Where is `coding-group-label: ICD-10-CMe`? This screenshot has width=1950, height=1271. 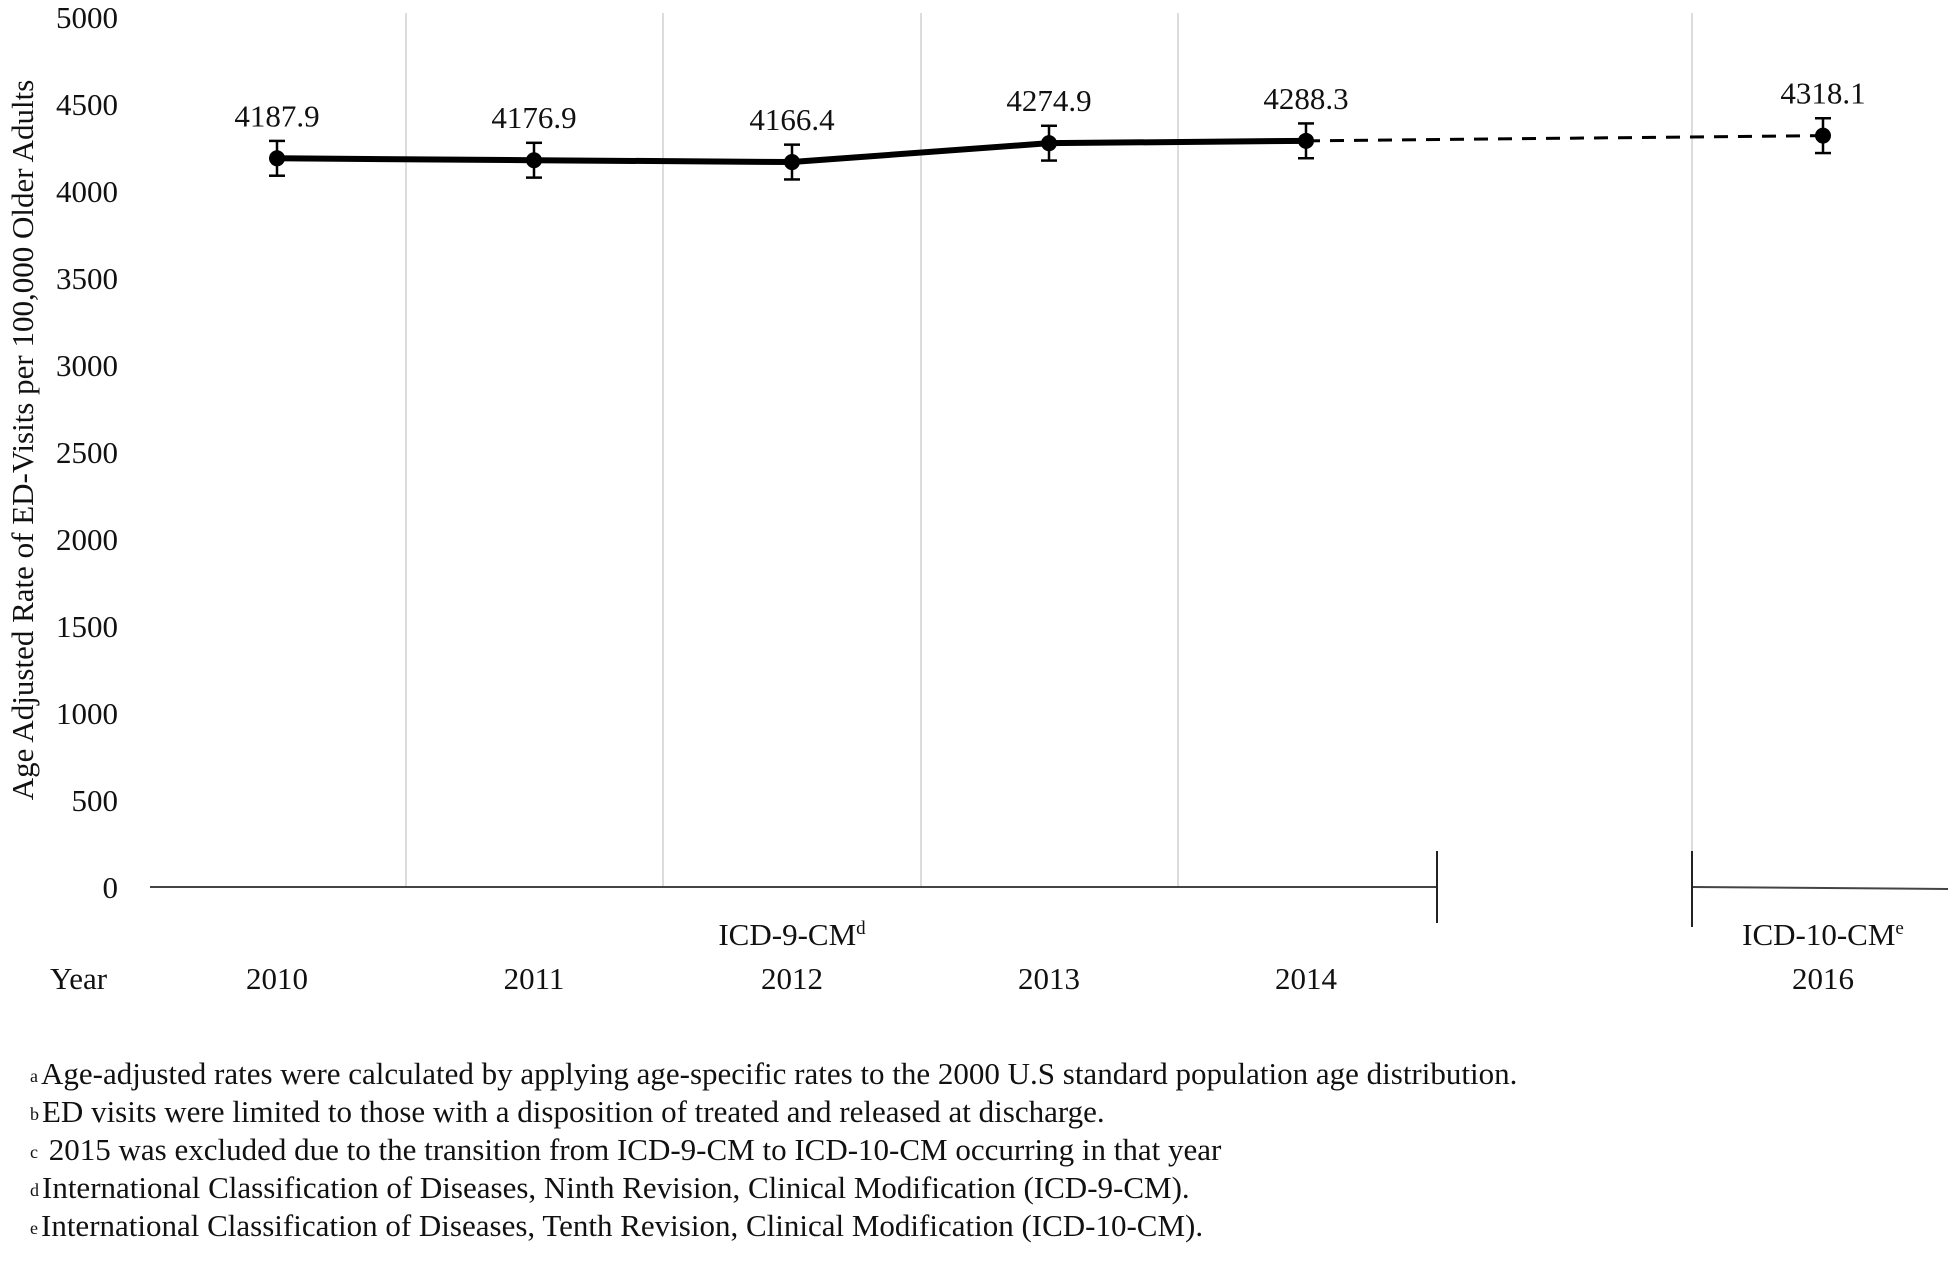
coding-group-label: ICD-10-CMe is located at coordinates (1823, 934).